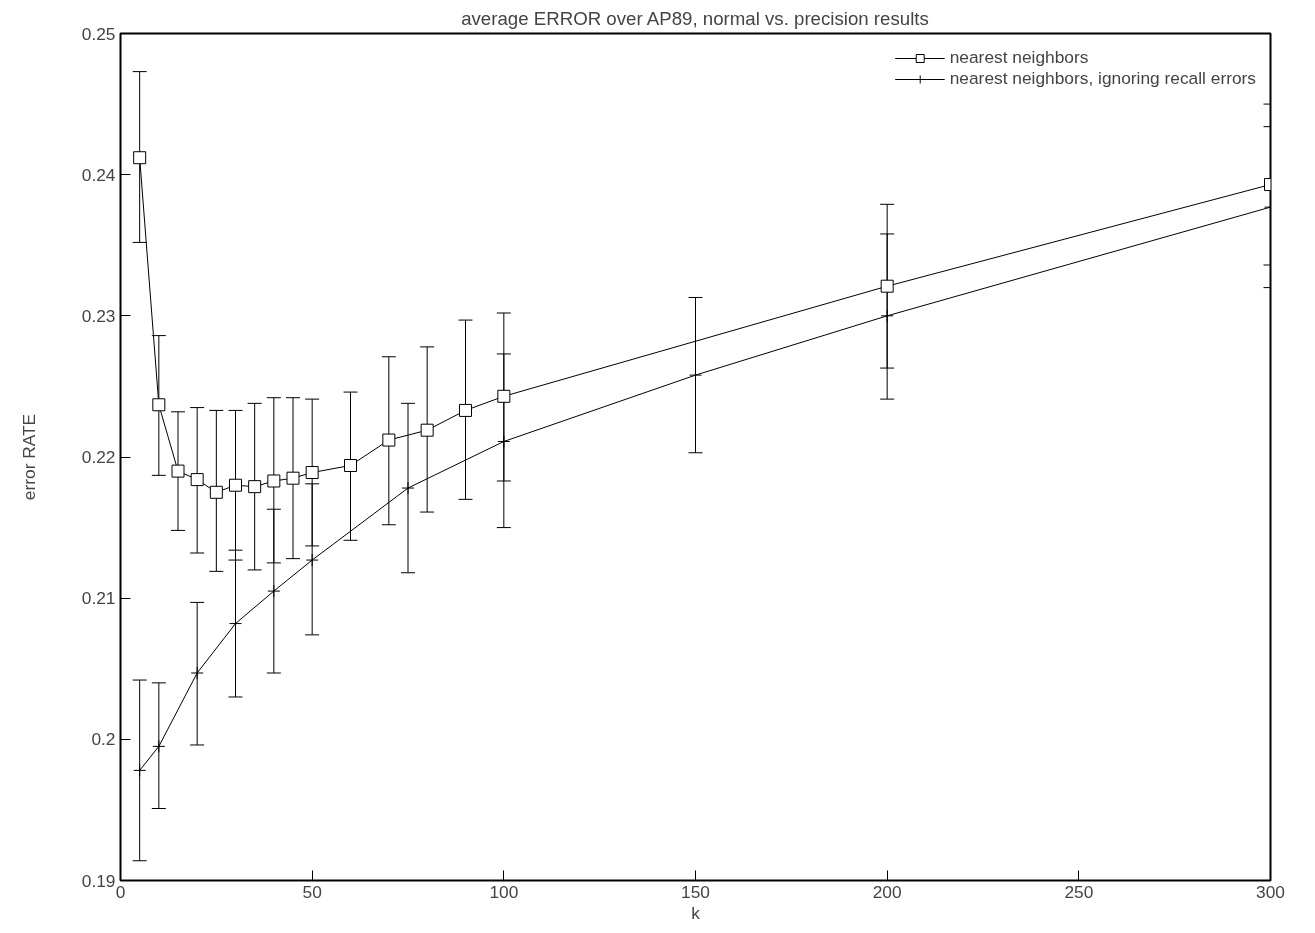  I want to click on x-tick-label: 300, so click(1270, 891).